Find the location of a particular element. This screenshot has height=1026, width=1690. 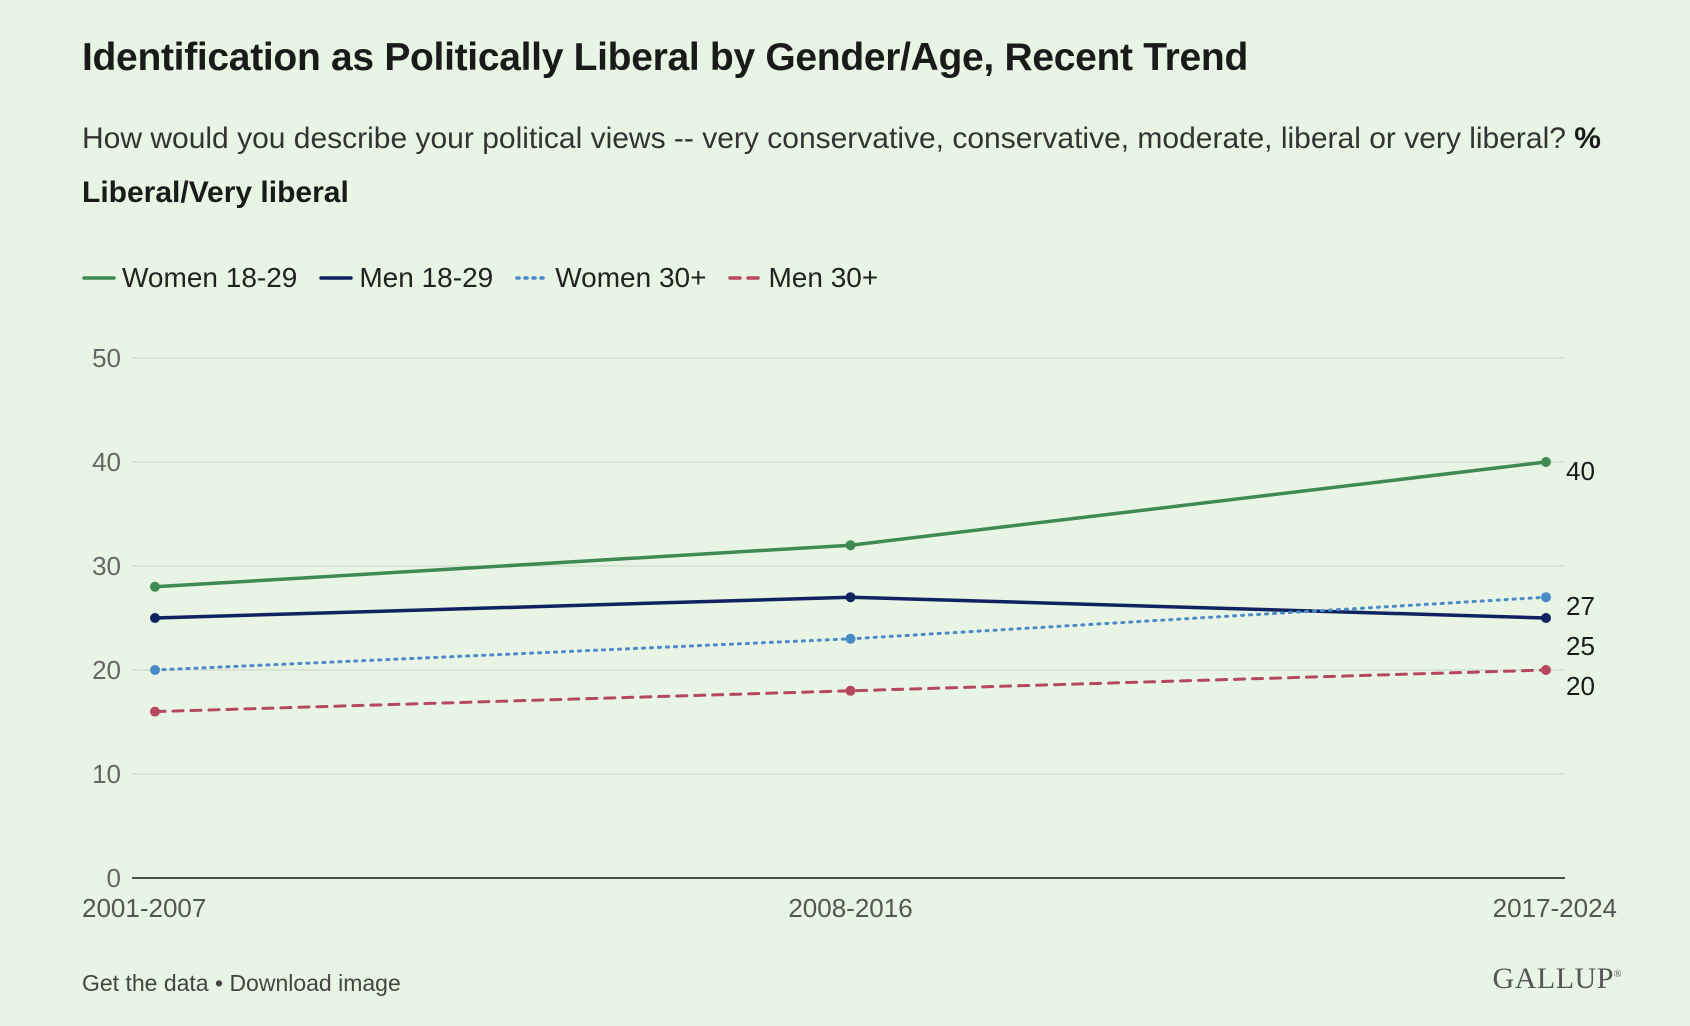

legend-item: Women 18-29 is located at coordinates (189, 278).